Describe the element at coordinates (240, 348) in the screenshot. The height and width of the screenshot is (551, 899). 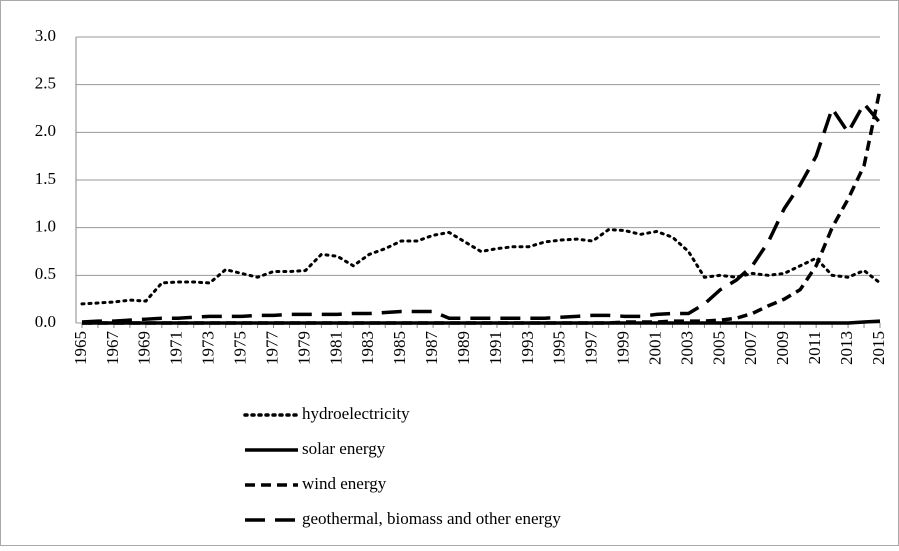
I see `x-tick-label: 1975` at that location.